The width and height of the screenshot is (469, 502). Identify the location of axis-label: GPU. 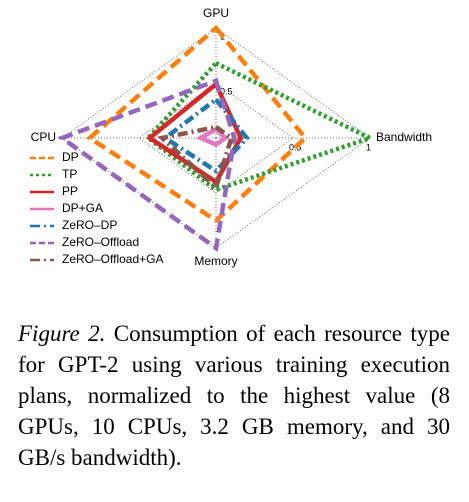
(216, 13).